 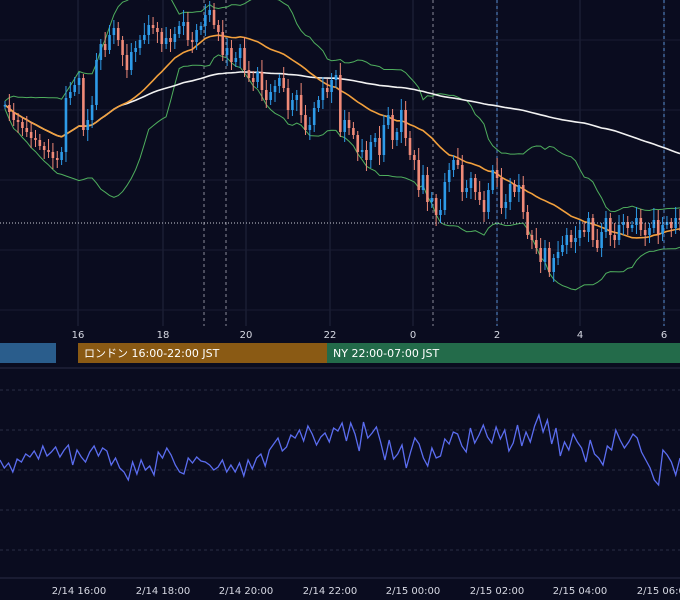 I want to click on price-x-tick-label-2: 20, so click(x=246, y=335).